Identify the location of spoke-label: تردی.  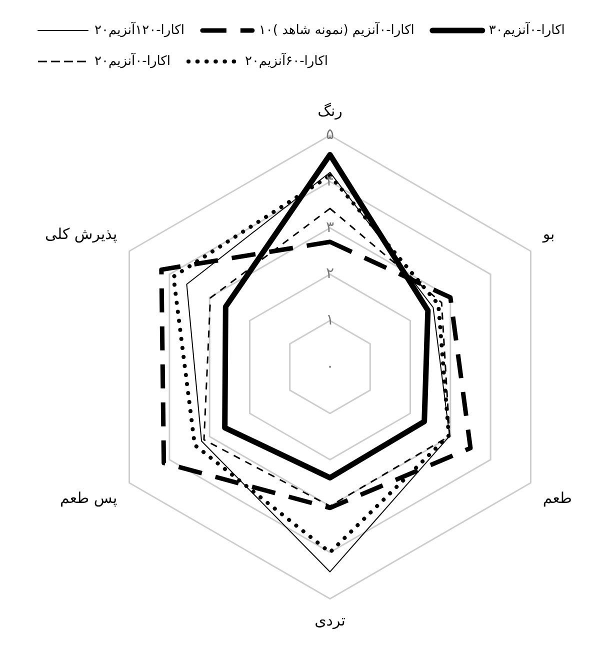
(330, 621).